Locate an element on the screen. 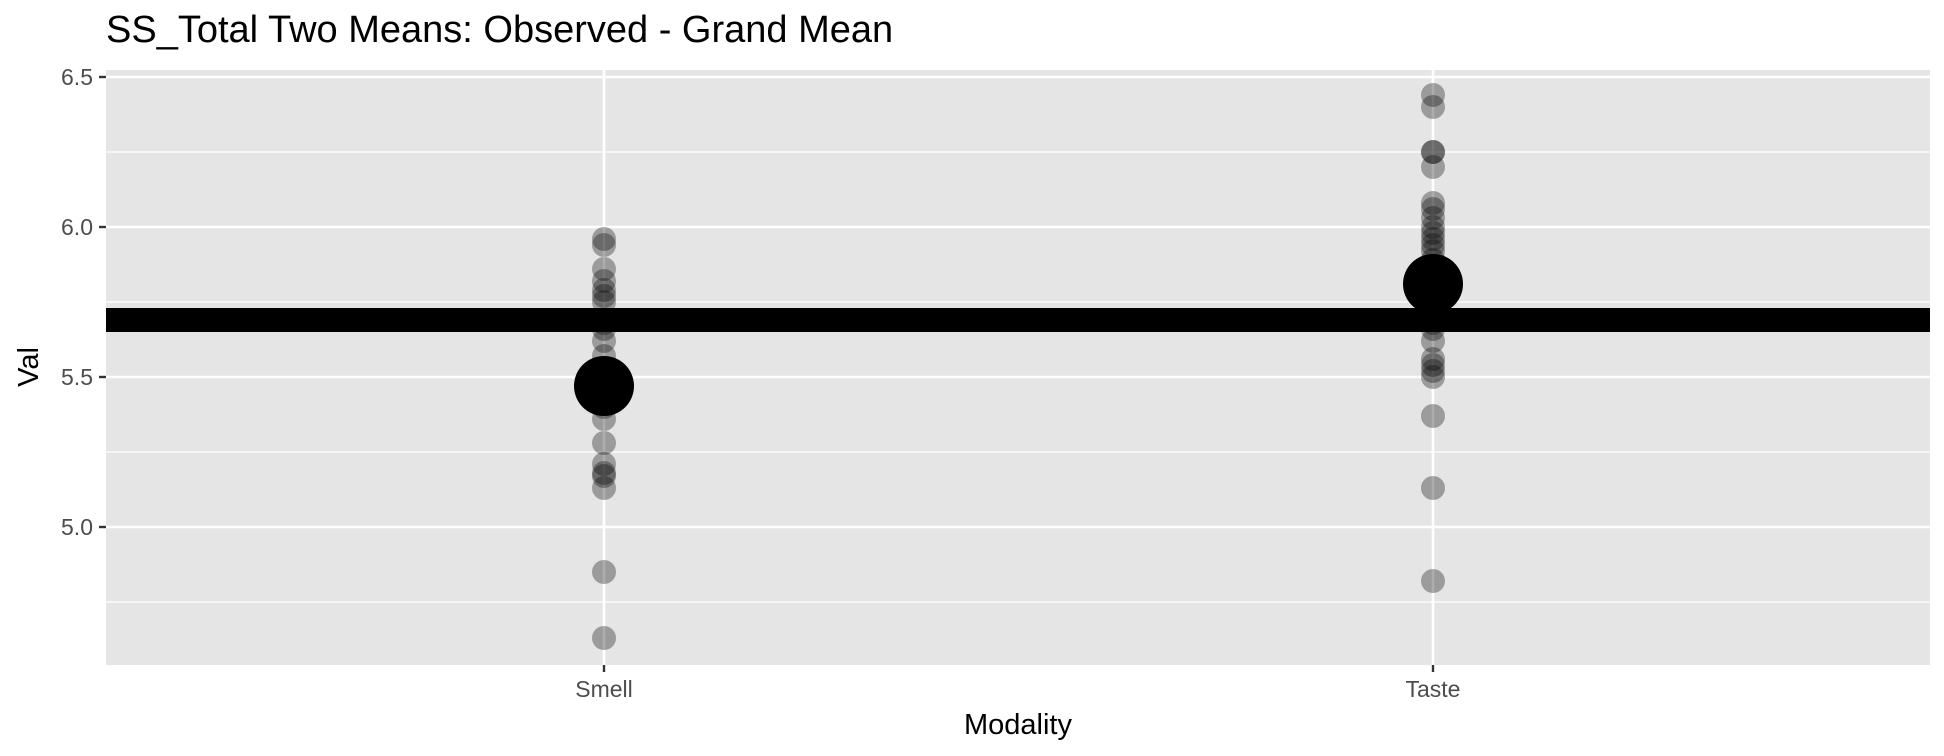 The height and width of the screenshot is (756, 1944). x-tick-label: Taste is located at coordinates (1433, 689).